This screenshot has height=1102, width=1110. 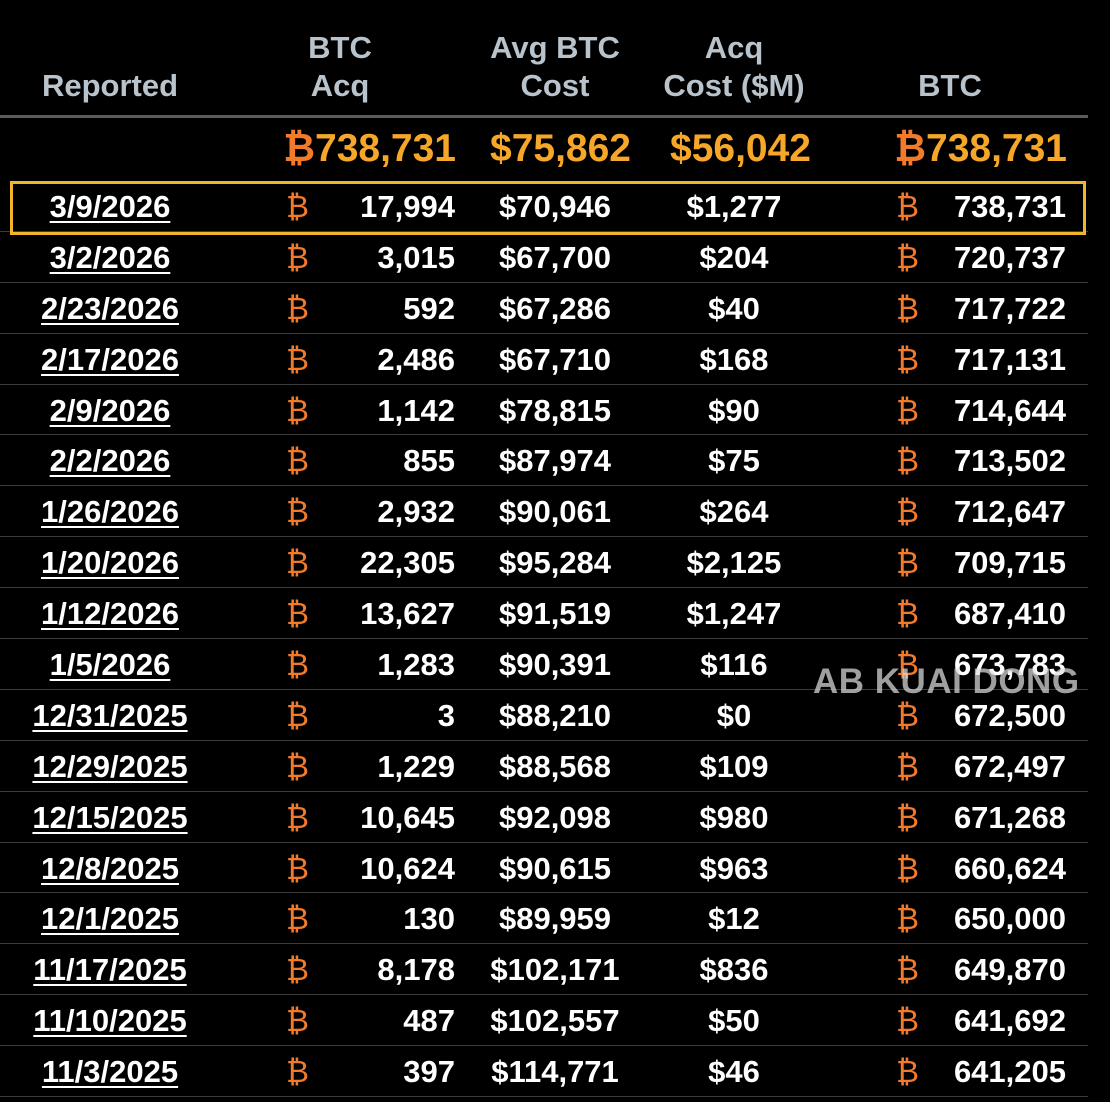 What do you see at coordinates (110, 257) in the screenshot?
I see `reported-date-link: 3/2/2026` at bounding box center [110, 257].